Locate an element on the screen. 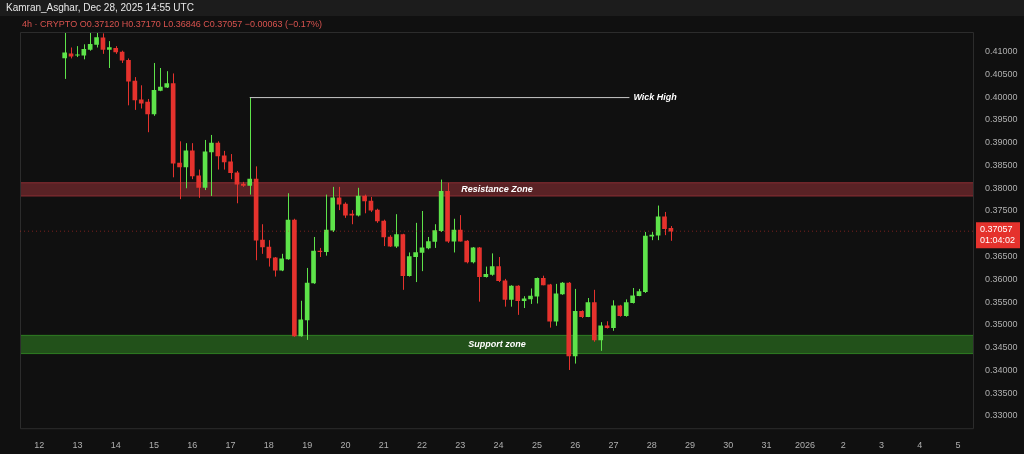 The width and height of the screenshot is (1024, 454). y-tick-label: 0.40500 is located at coordinates (1001, 73).